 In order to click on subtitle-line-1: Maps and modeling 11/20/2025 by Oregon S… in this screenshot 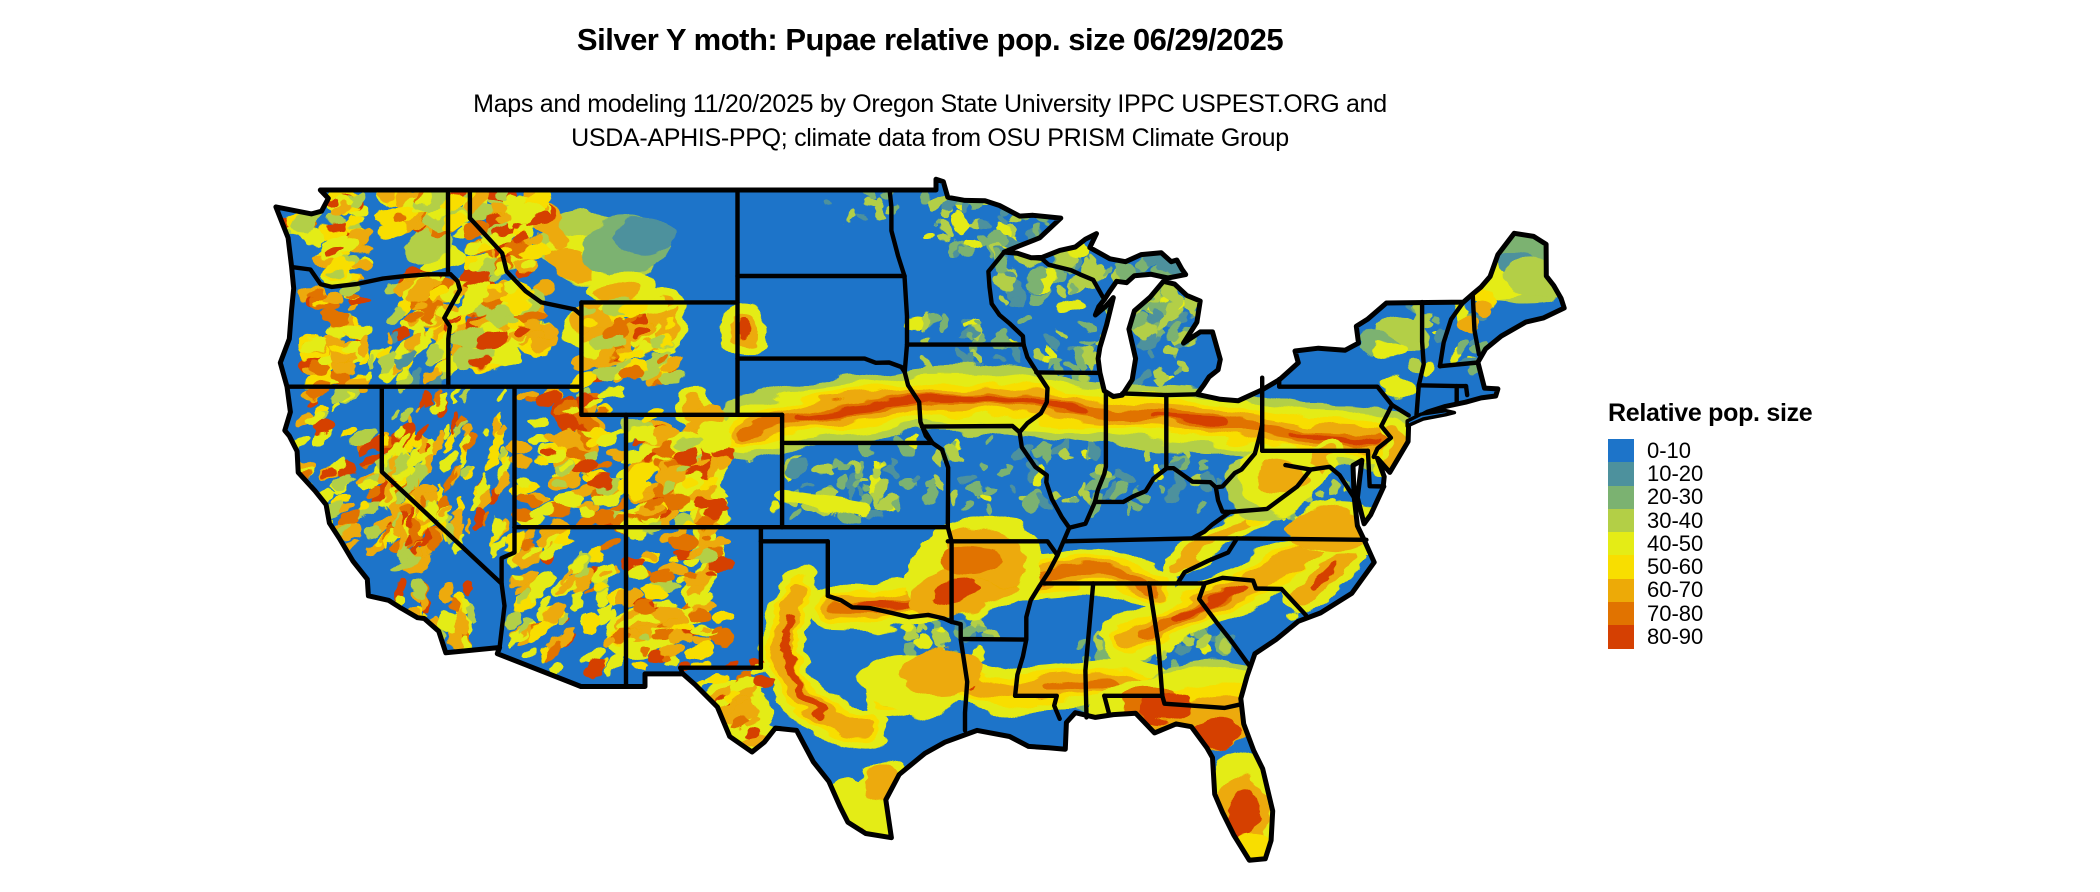, I will do `click(930, 104)`.